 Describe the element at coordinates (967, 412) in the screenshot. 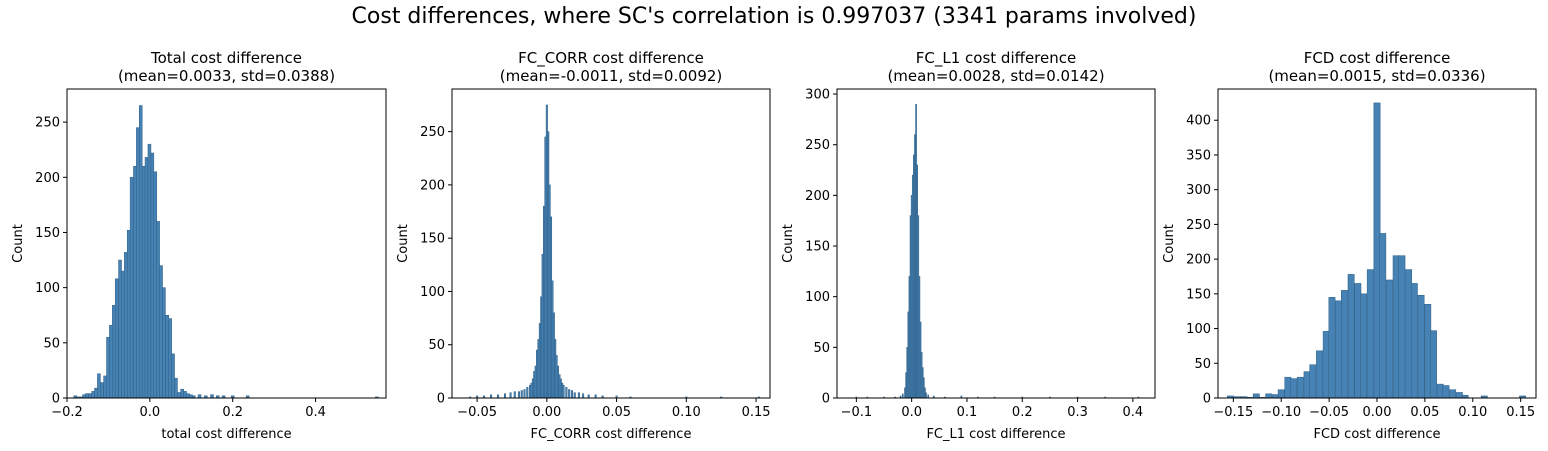

I see `x-tick-label: 0.1` at that location.